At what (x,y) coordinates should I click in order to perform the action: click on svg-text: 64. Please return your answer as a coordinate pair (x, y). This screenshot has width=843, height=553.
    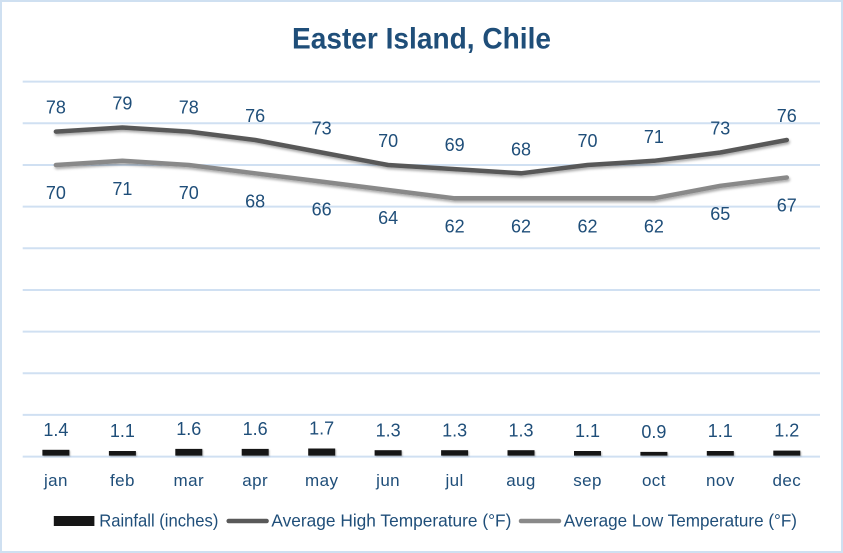
    Looking at the image, I should click on (388, 218).